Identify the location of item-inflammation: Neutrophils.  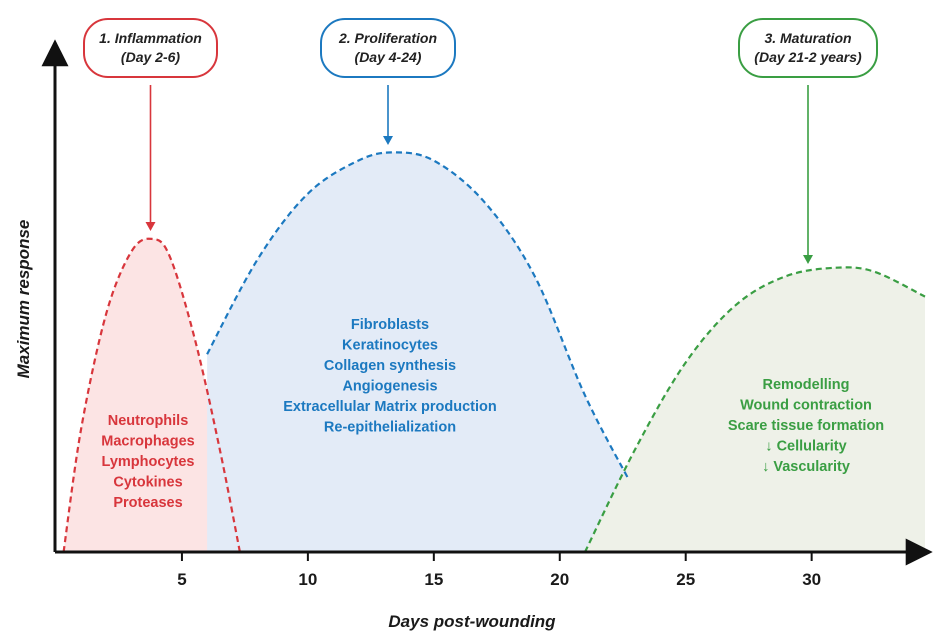
(148, 421).